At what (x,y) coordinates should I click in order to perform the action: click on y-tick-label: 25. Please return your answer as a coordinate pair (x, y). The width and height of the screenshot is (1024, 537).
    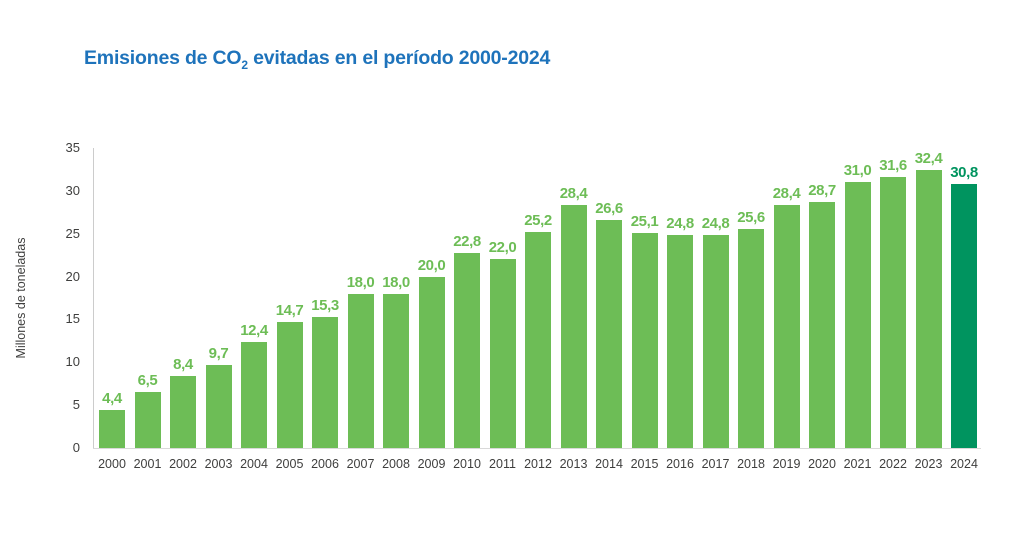
    Looking at the image, I should click on (72, 233).